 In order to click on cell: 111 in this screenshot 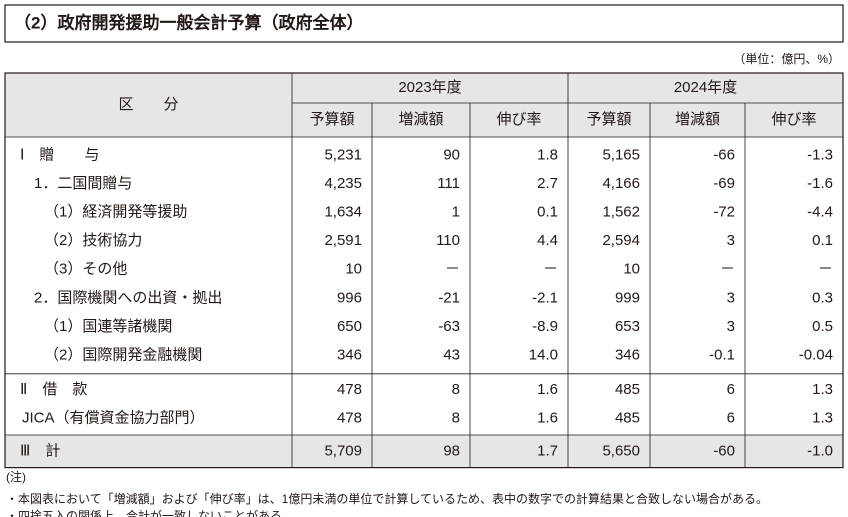, I will do `click(448, 183)`.